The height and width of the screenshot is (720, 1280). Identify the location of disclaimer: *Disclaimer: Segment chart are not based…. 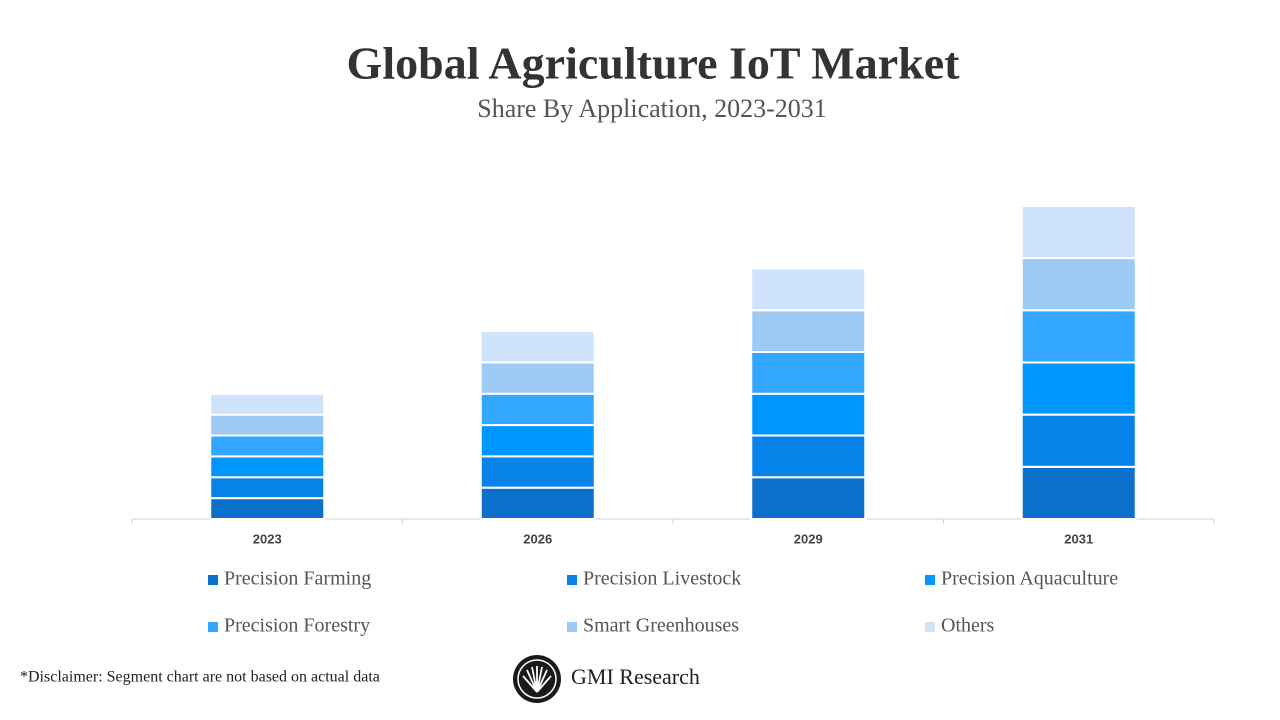
(200, 677).